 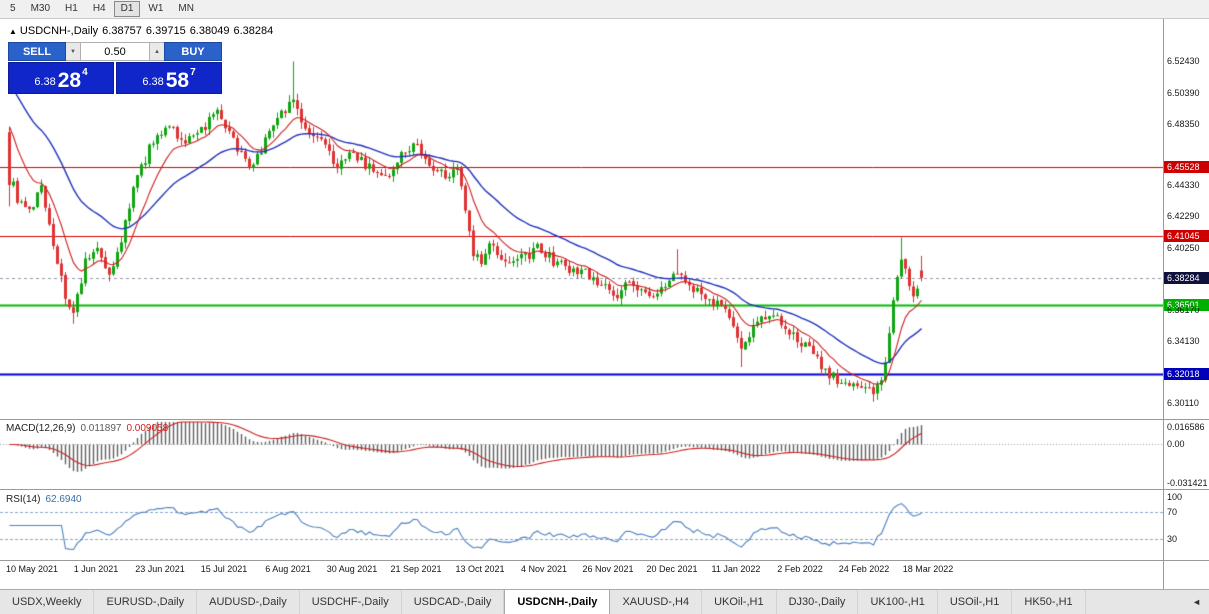 I want to click on rsi-indicator-label: RSI(14) 62.6940, so click(x=46, y=499).